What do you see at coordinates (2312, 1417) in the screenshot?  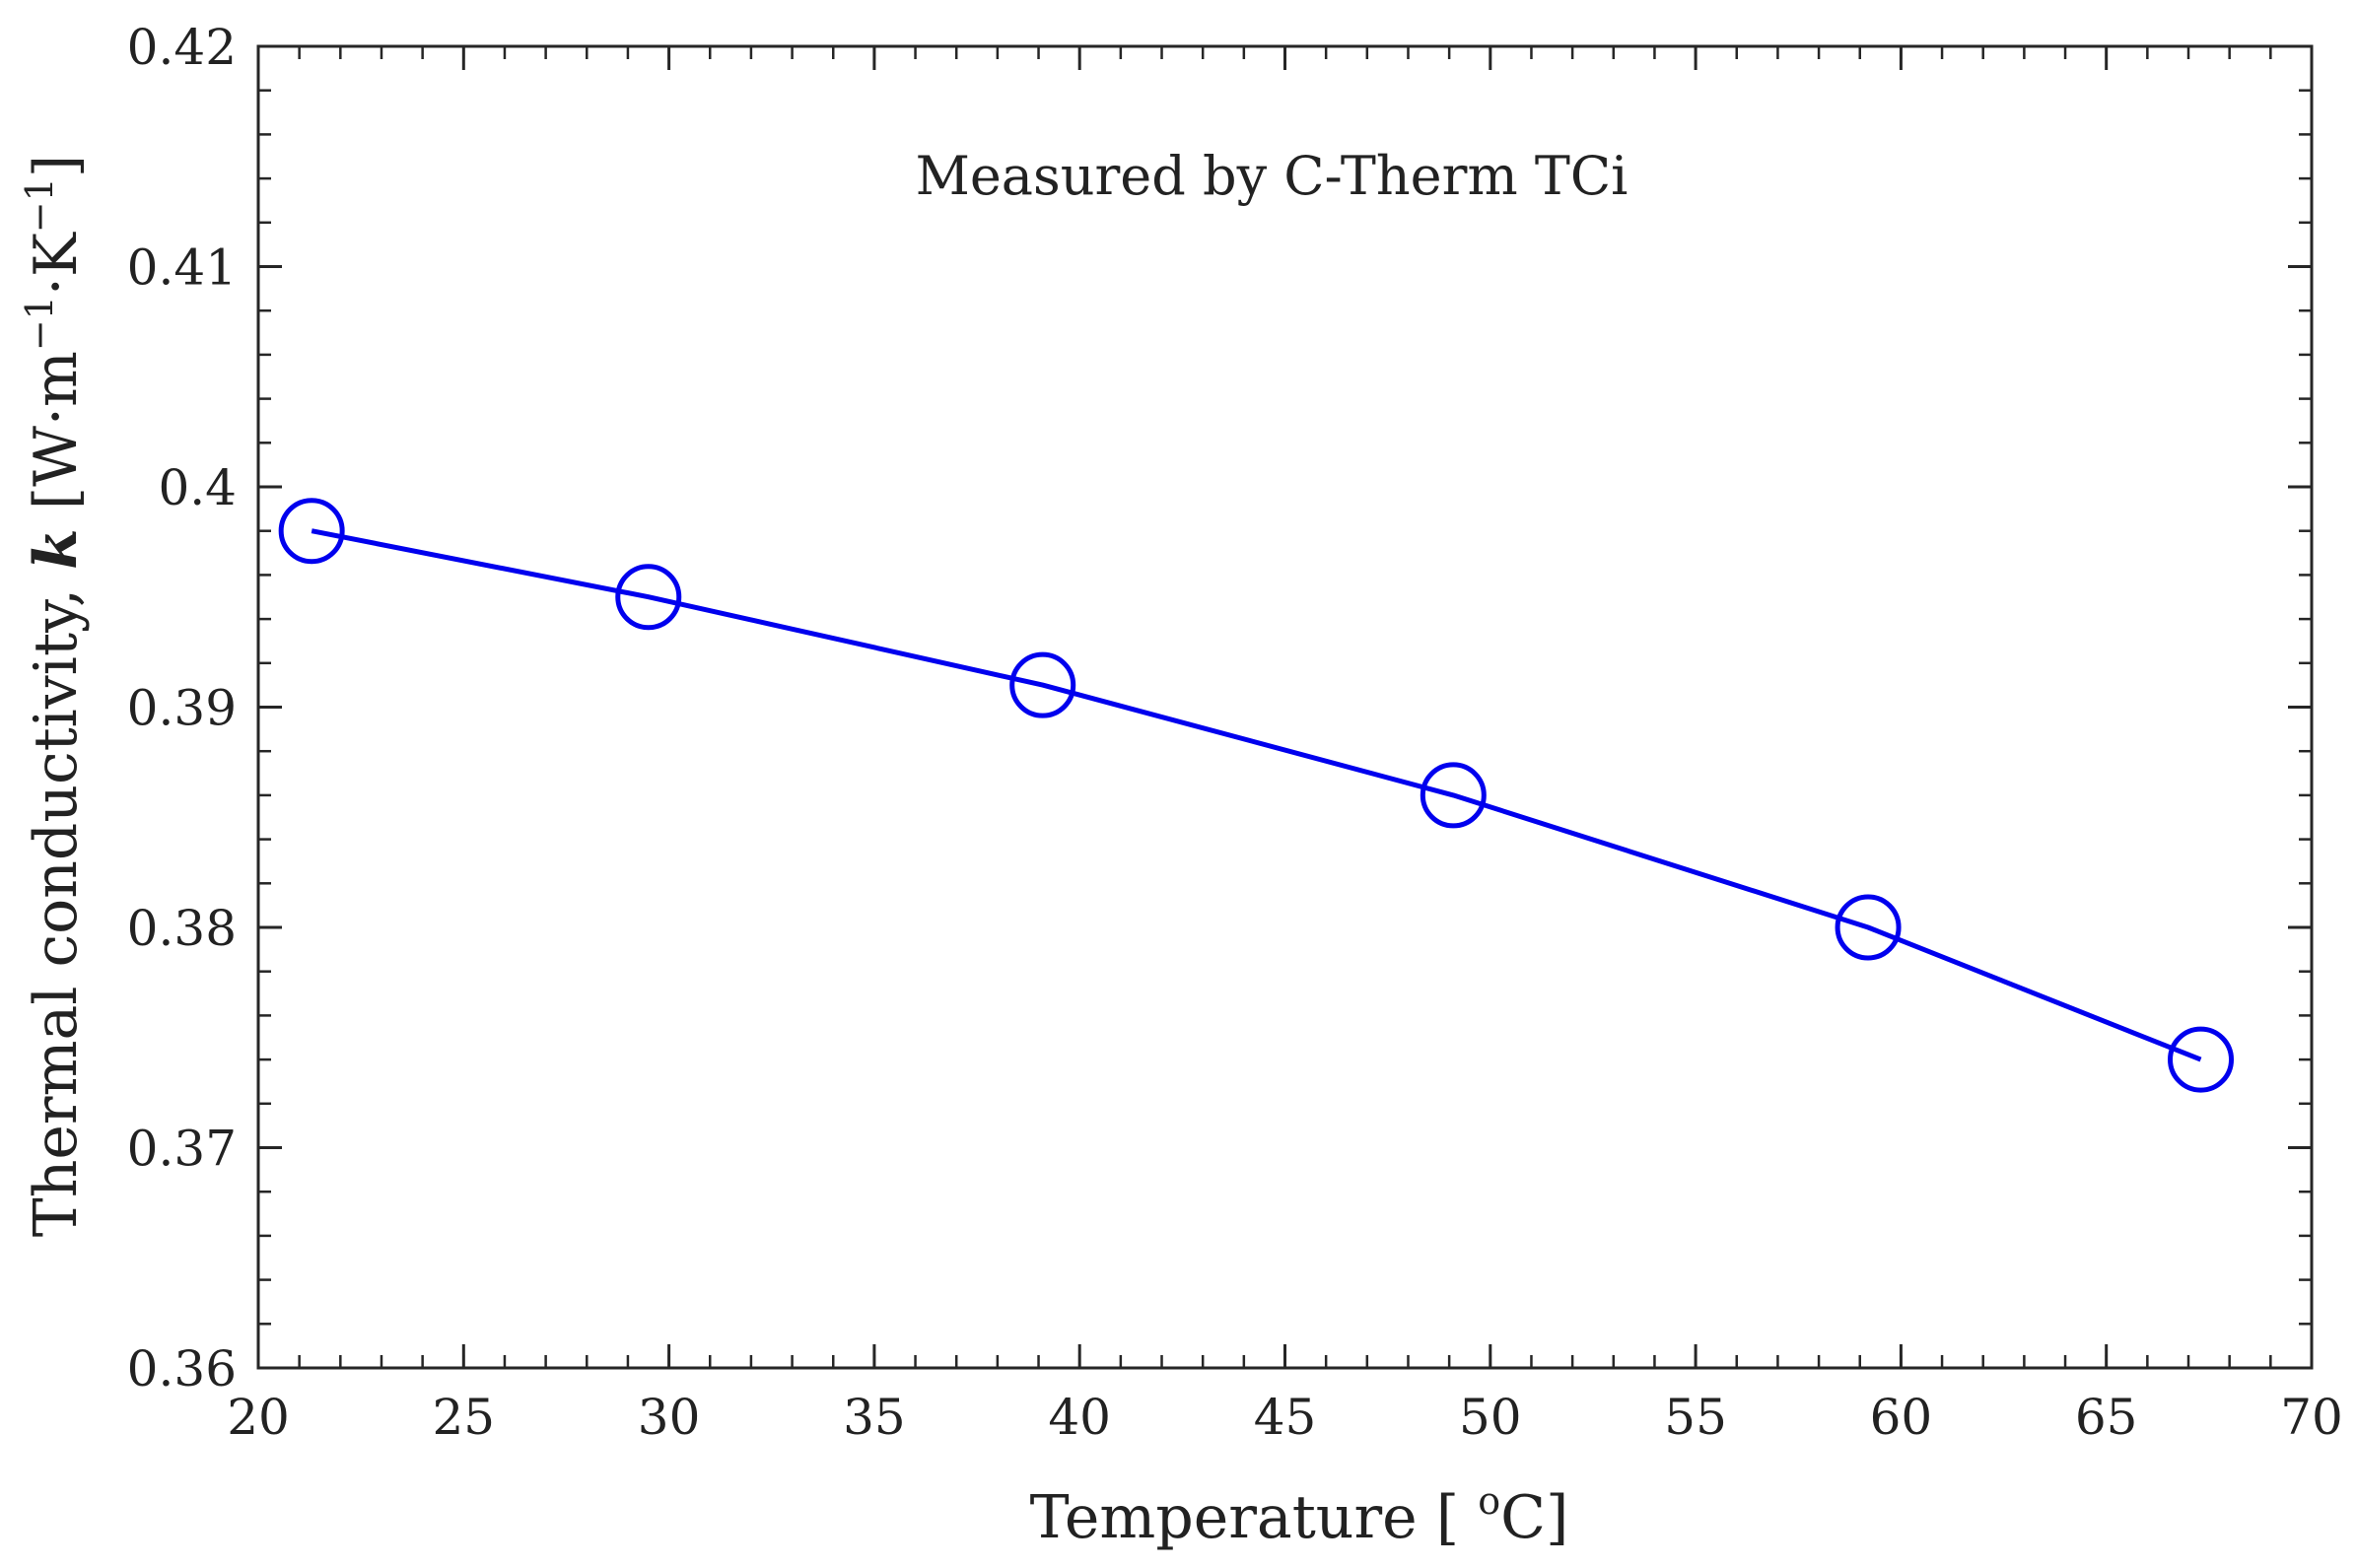 I see `x-tick-label: 70` at bounding box center [2312, 1417].